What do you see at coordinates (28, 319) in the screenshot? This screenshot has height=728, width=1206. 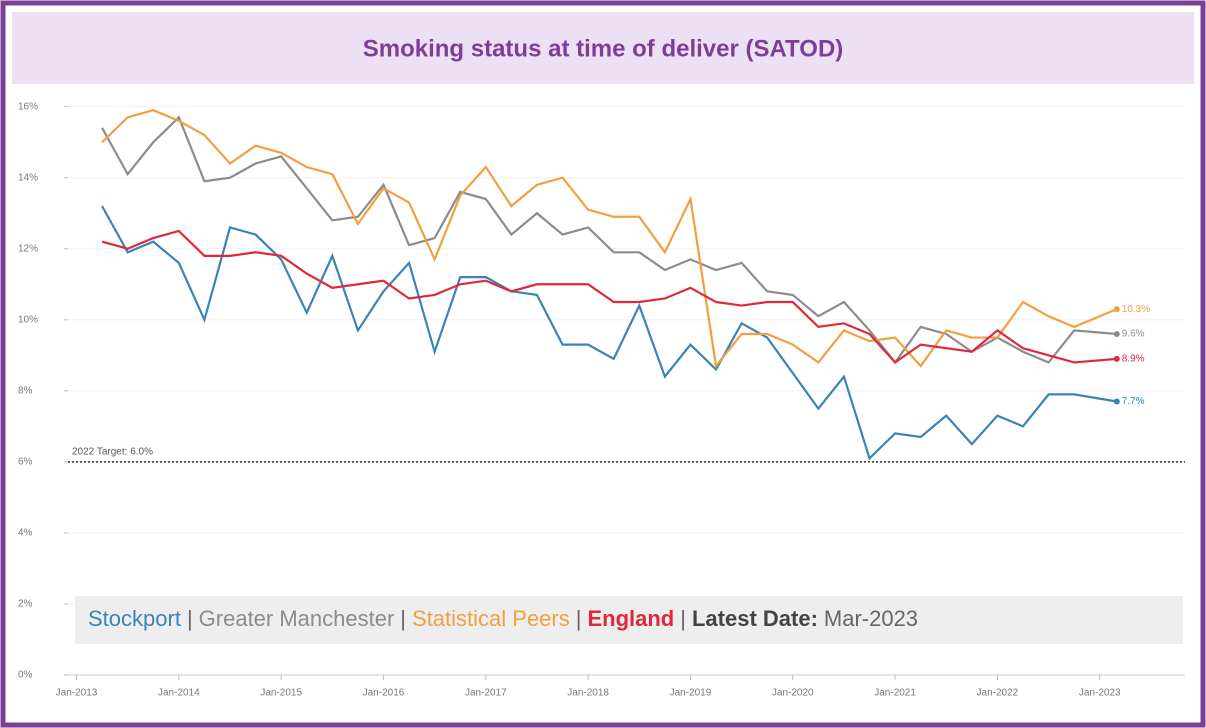 I see `y-tick-label: 10%` at bounding box center [28, 319].